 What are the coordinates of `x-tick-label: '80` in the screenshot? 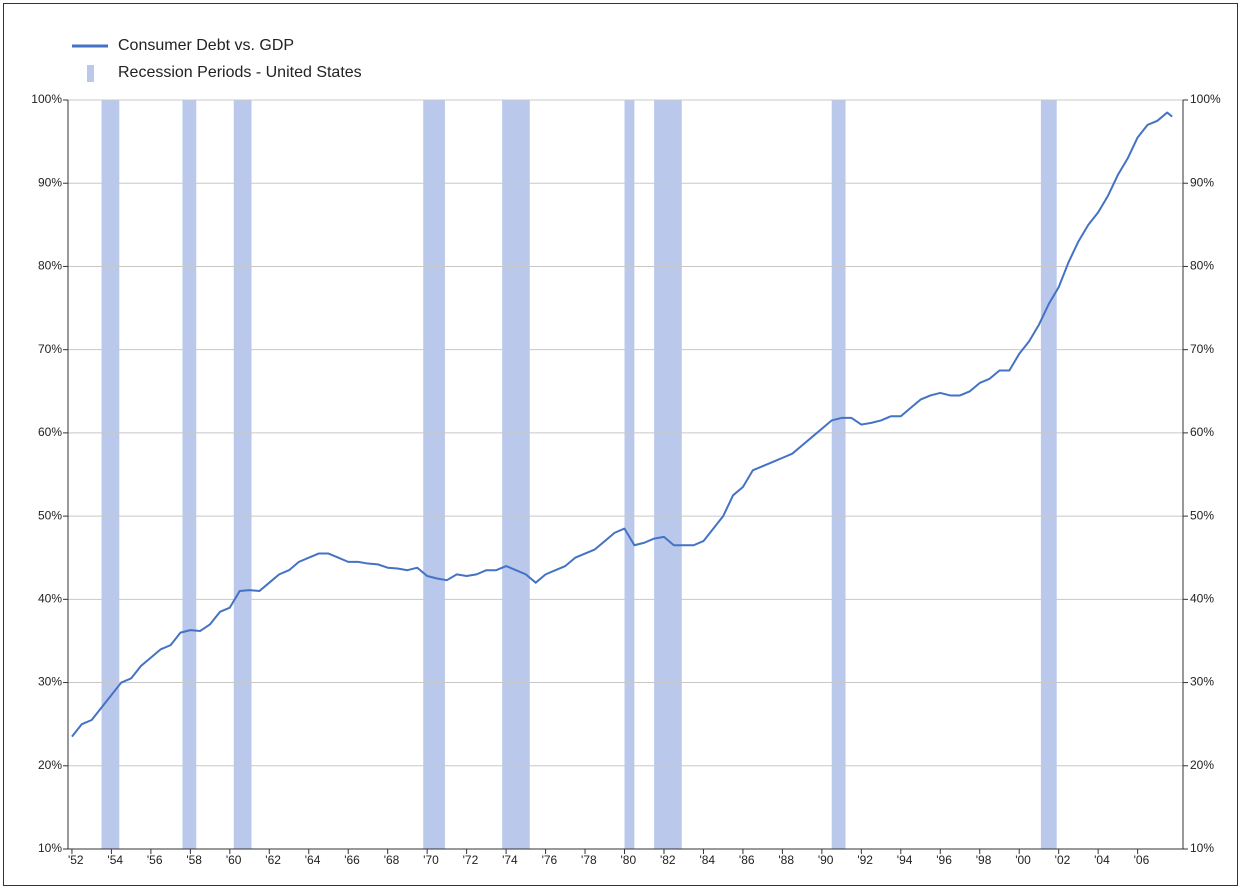 It's located at (629, 860).